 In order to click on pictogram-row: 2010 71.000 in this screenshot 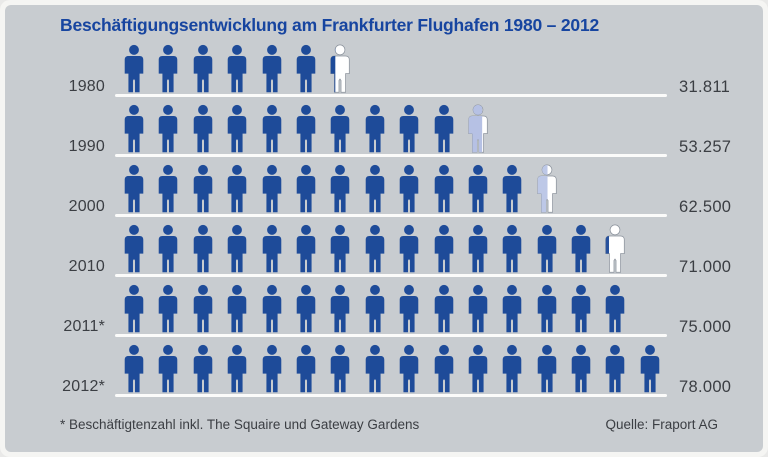, I will do `click(384, 247)`.